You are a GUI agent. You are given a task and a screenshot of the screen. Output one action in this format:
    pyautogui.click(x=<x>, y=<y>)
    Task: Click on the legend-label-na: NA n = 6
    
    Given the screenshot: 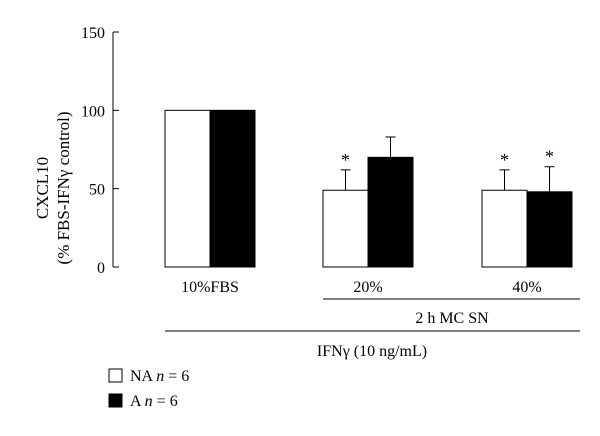 What is the action you would take?
    pyautogui.click(x=159, y=376)
    